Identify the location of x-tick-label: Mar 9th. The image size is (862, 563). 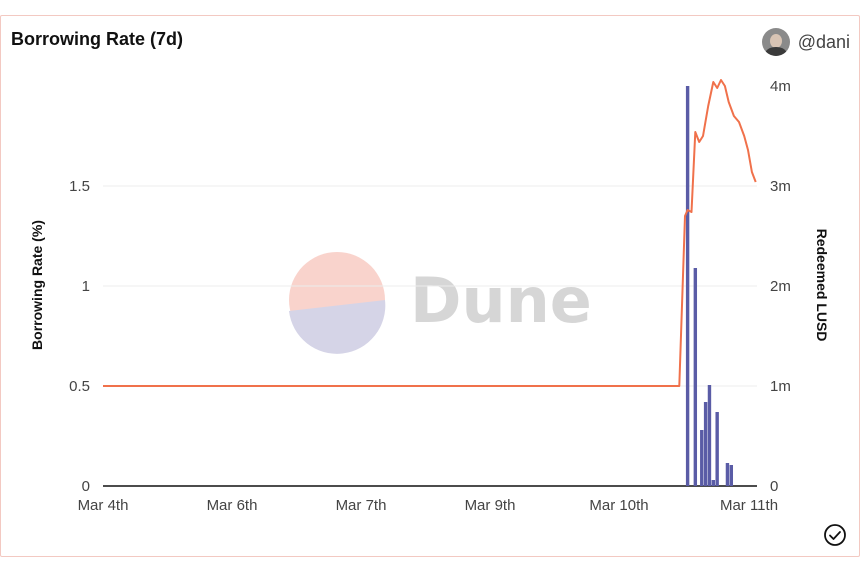
(490, 505).